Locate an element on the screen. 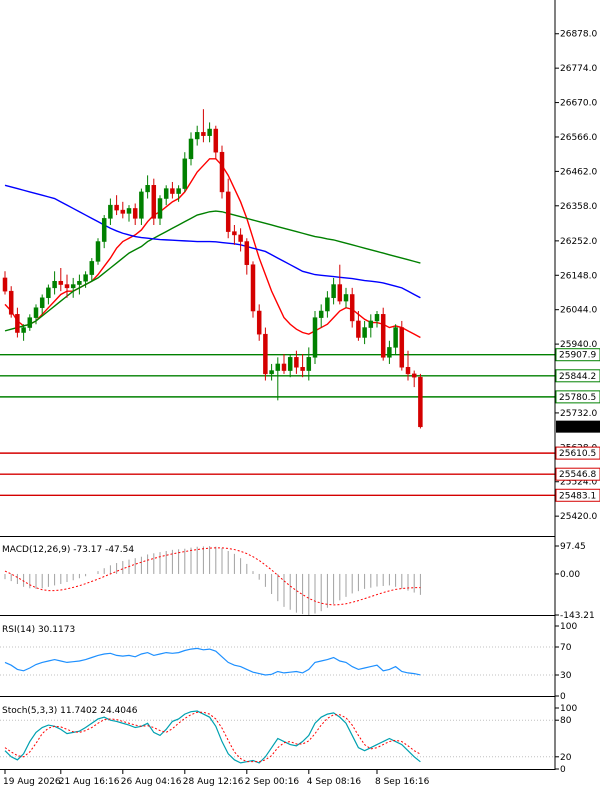 This screenshot has height=788, width=600. price-tick-label: 26358.0 is located at coordinates (578, 207).